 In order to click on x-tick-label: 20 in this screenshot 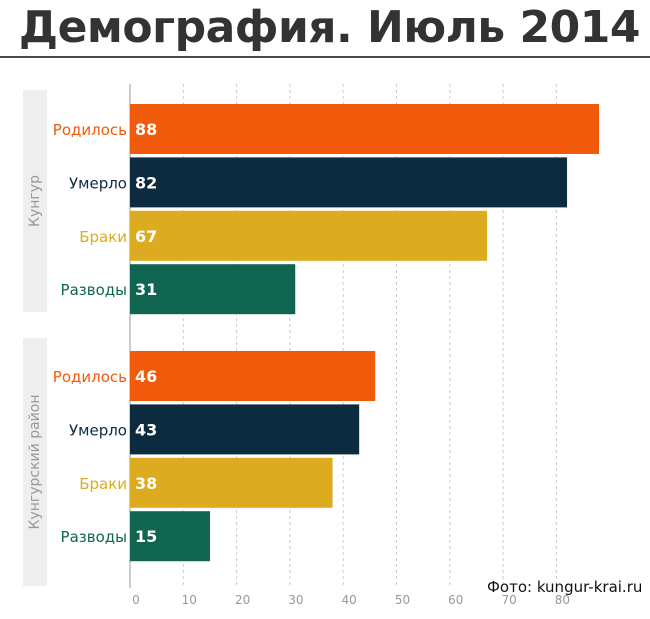, I will do `click(242, 600)`.